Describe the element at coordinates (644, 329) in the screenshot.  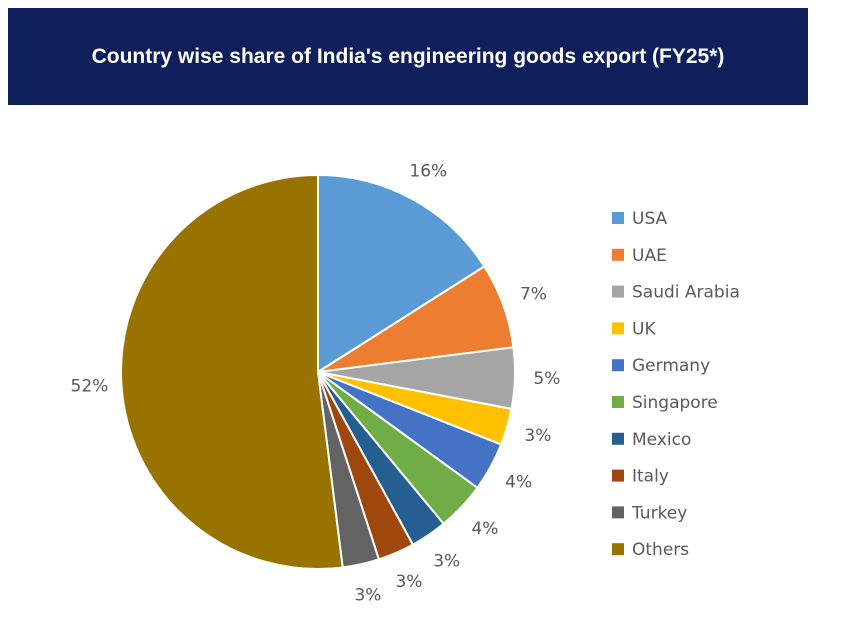
I see `legend-label: UK` at that location.